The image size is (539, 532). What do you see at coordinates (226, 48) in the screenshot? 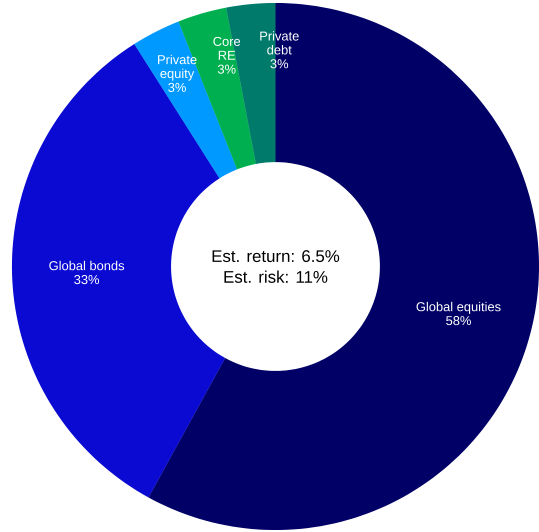
I see `slice-label: Core RE` at bounding box center [226, 48].